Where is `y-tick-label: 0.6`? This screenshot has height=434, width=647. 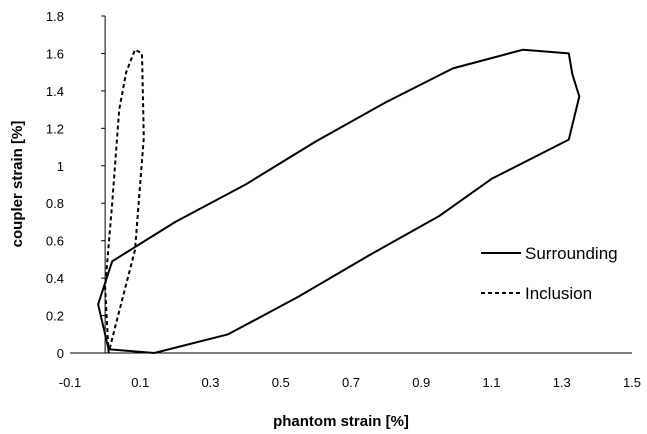 y-tick-label: 0.6 is located at coordinates (55, 241).